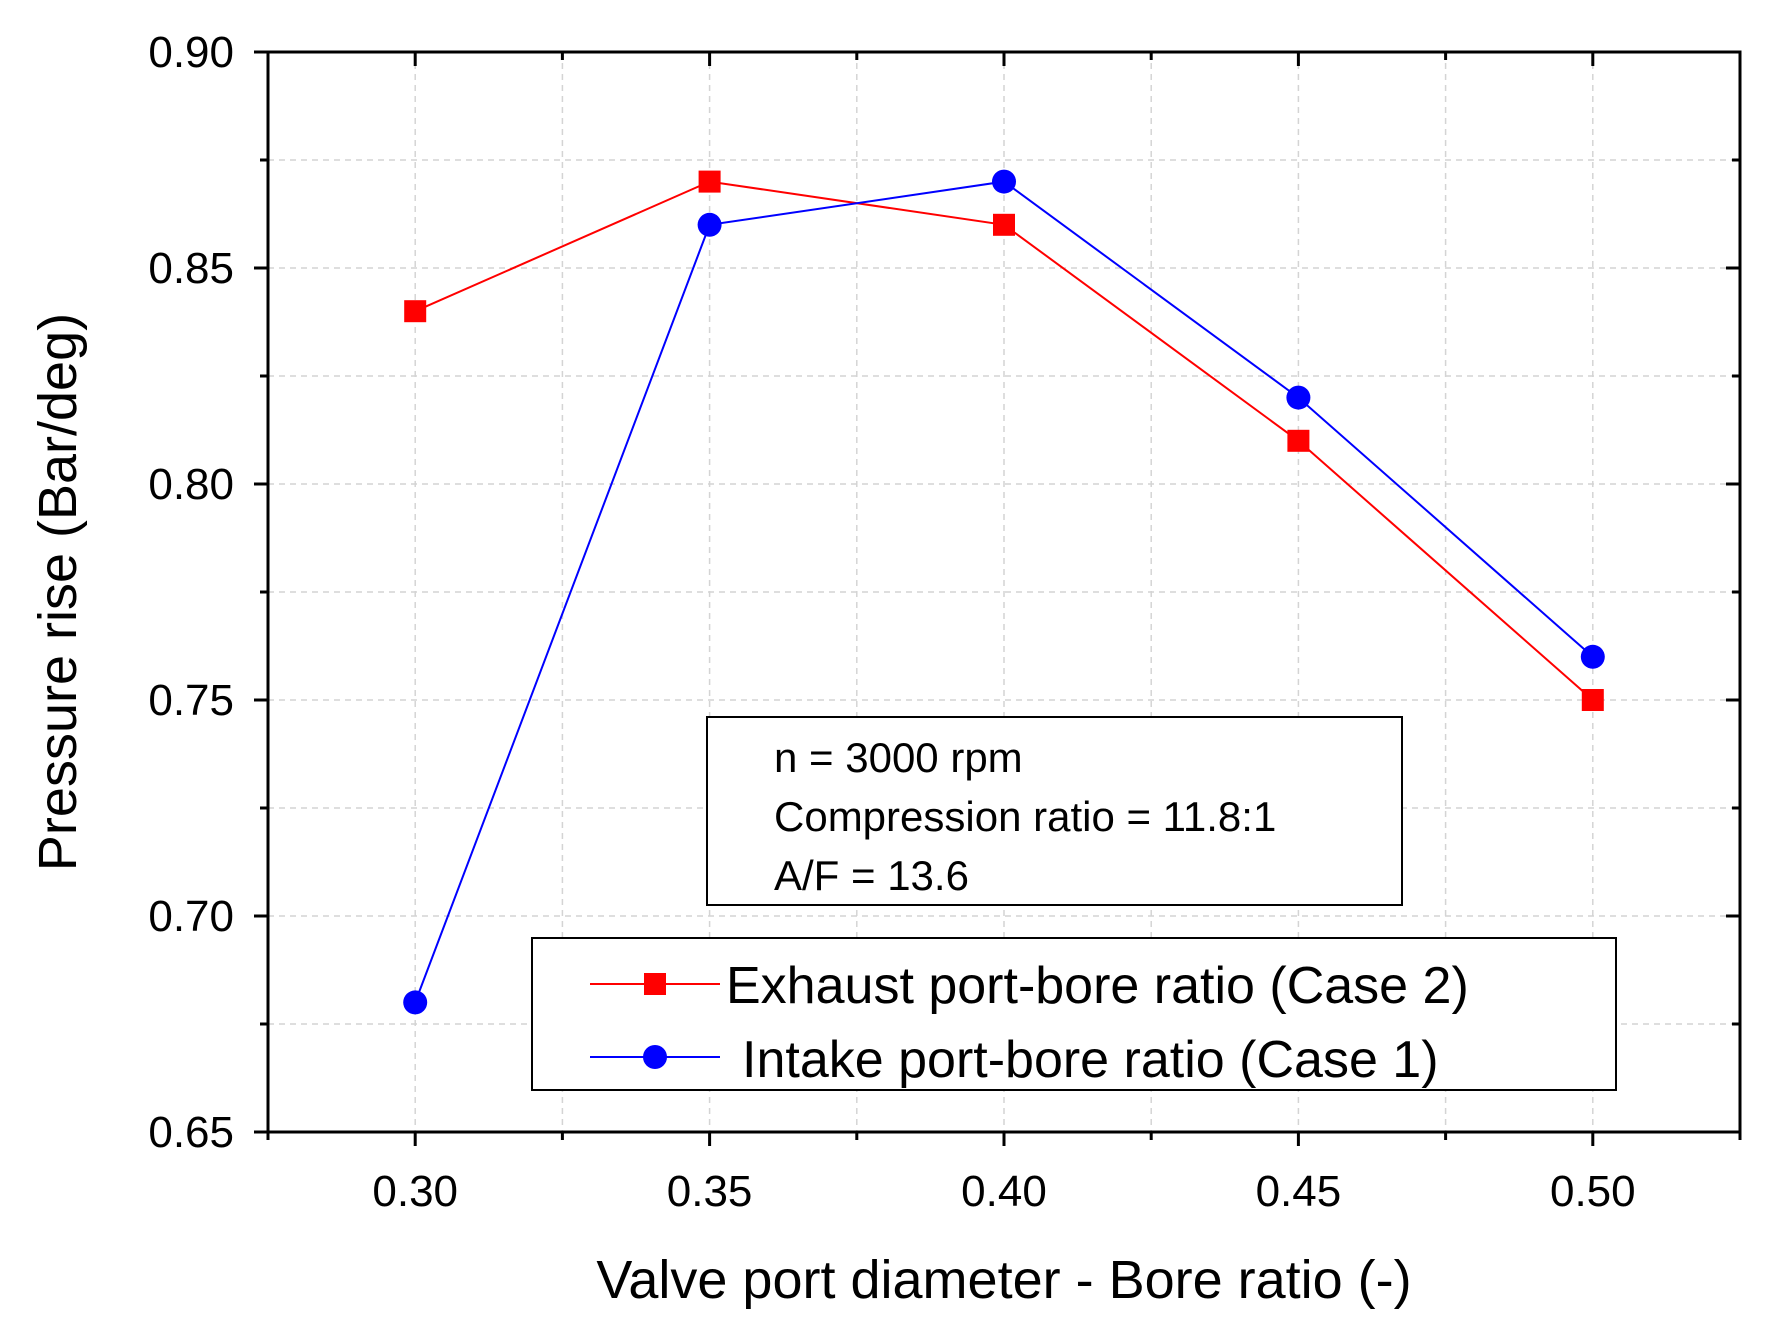  Describe the element at coordinates (871, 875) in the screenshot. I see `annotation-line-3: A/F = 13.6` at that location.